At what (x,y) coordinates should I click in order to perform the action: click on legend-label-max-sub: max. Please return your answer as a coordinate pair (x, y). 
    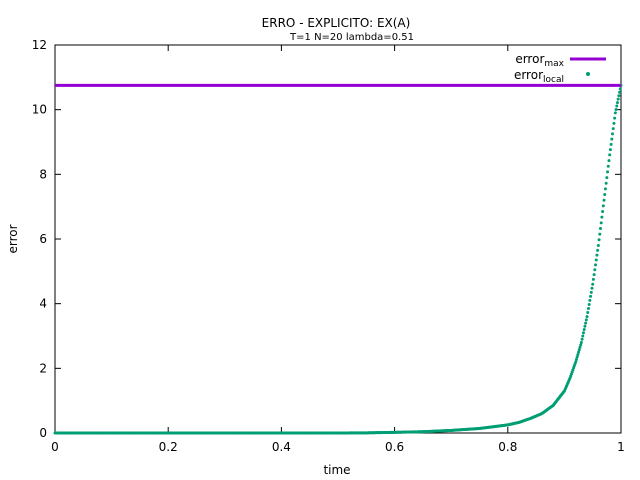
    Looking at the image, I should click on (554, 64).